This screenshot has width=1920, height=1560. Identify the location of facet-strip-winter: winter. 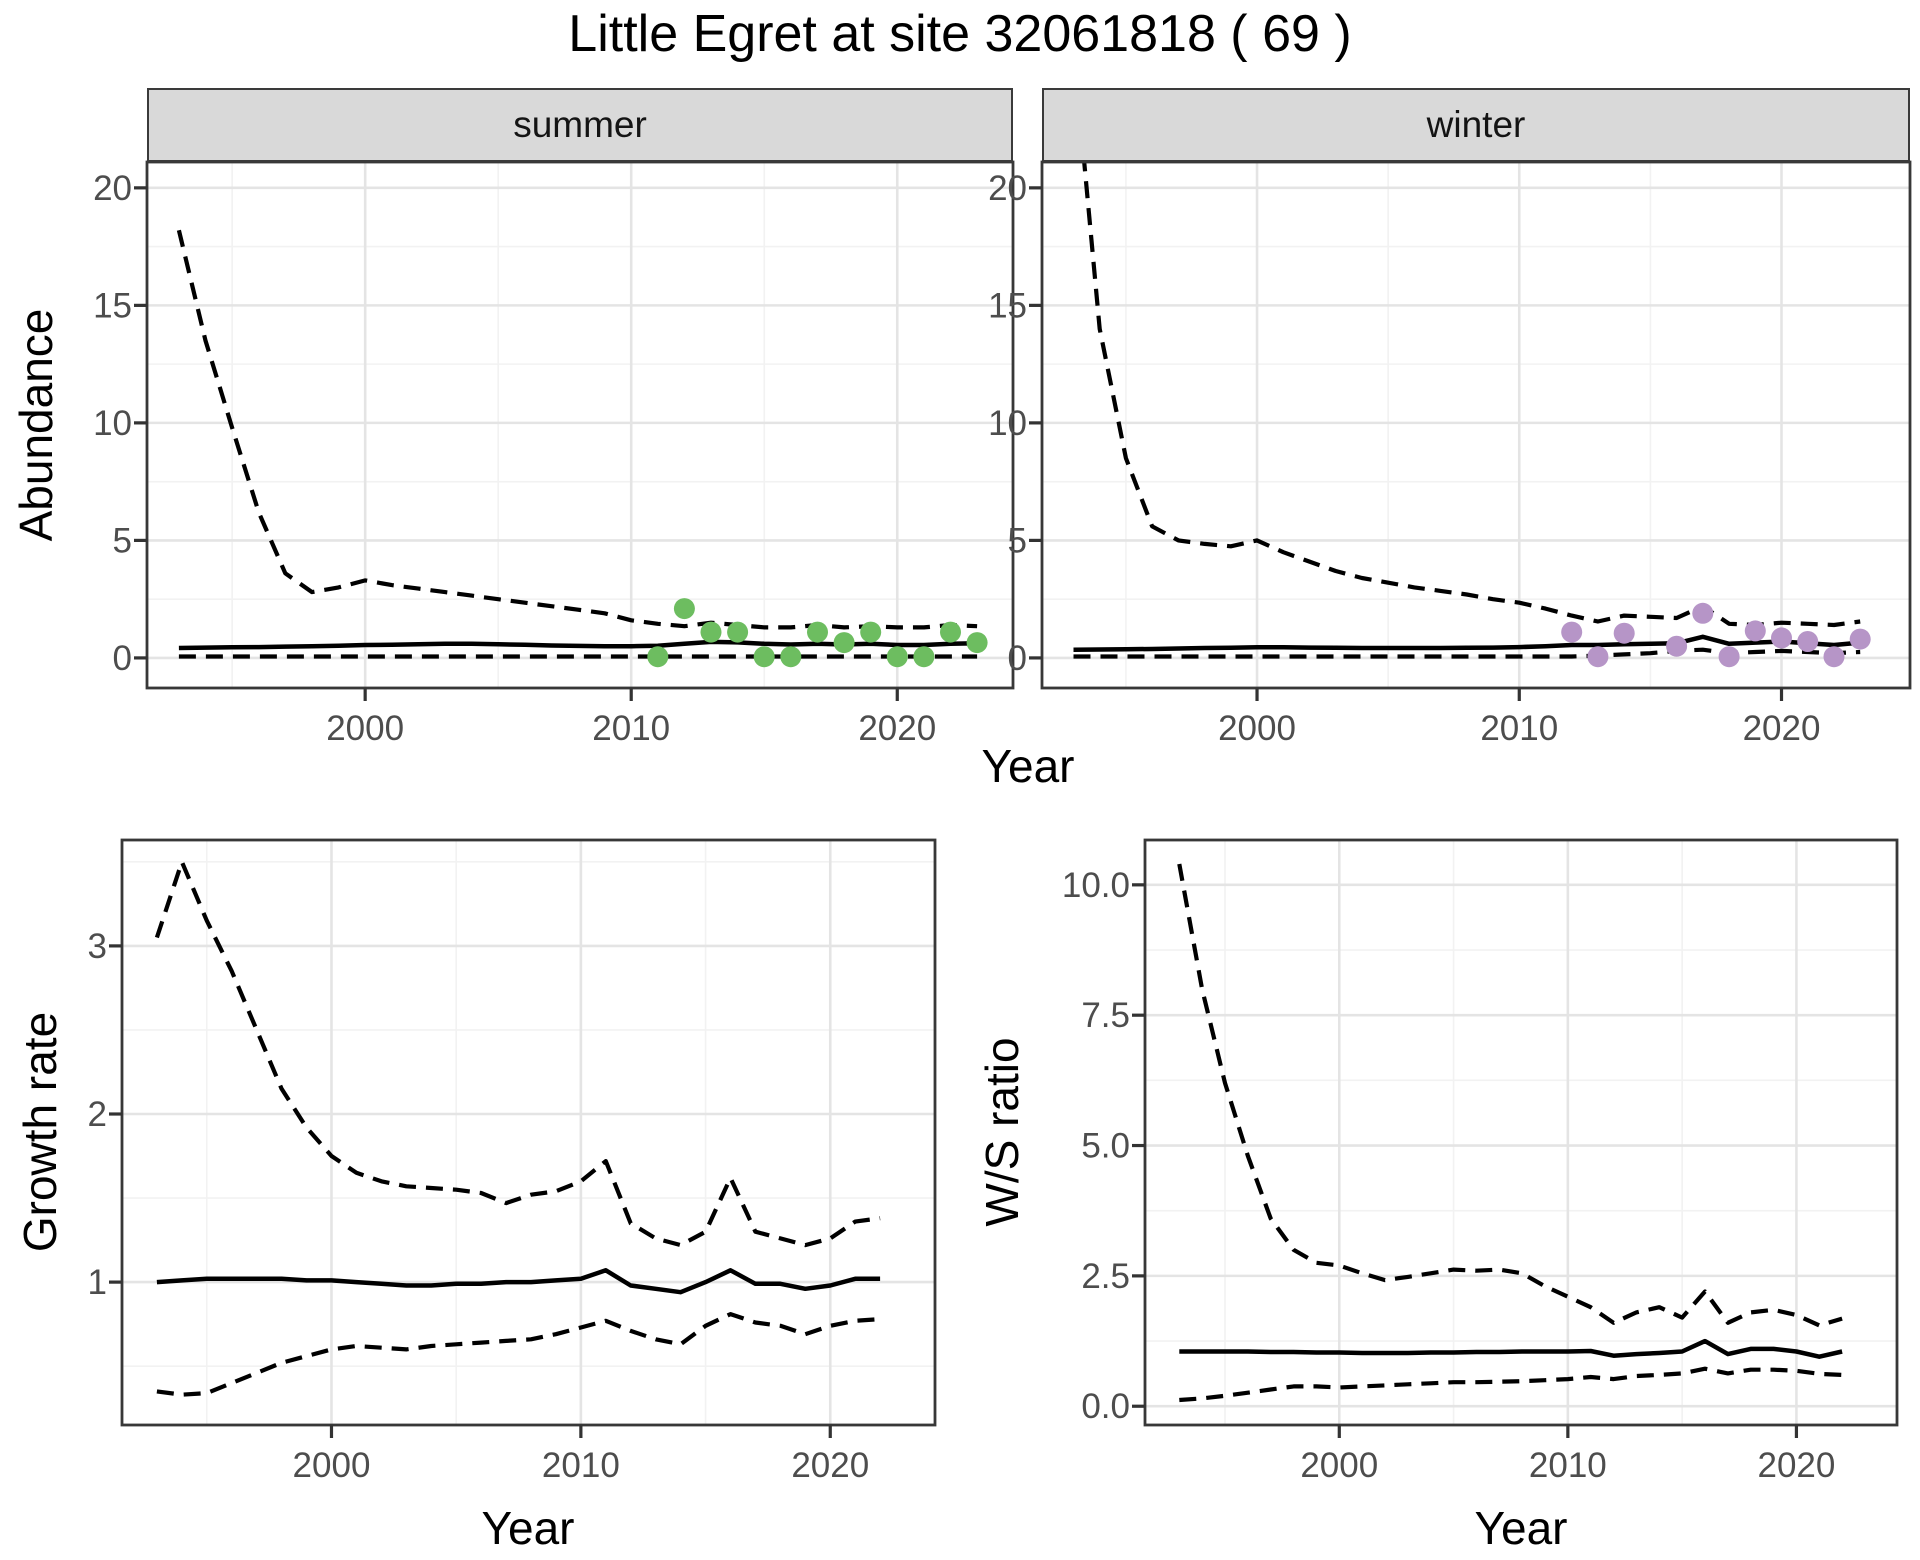
(1476, 125).